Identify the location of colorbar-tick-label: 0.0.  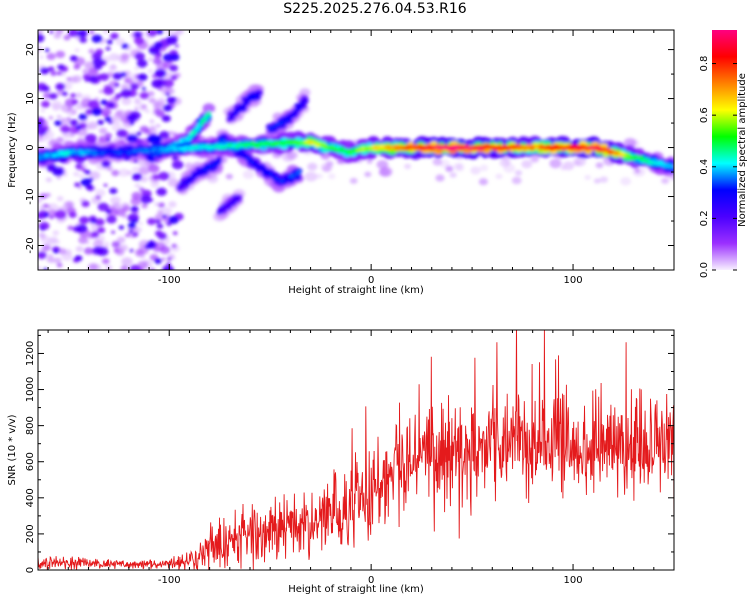
(704, 270).